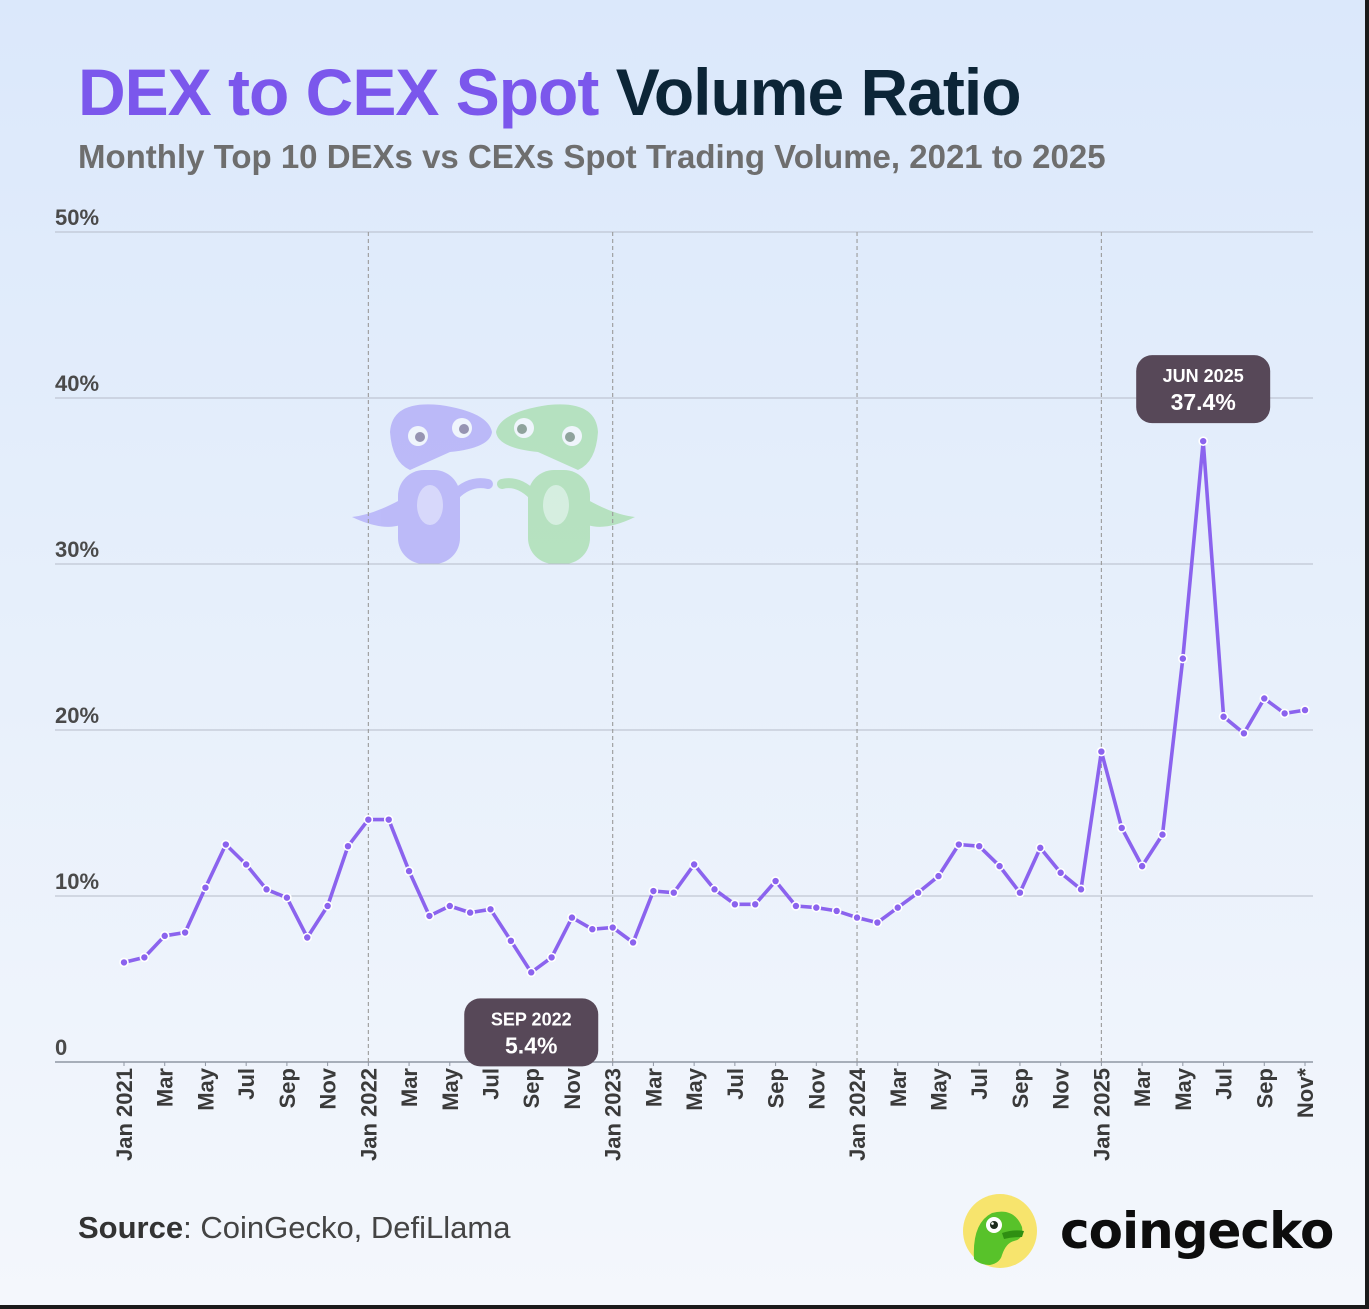  What do you see at coordinates (1197, 1231) in the screenshot?
I see `brand-name: coingecko` at bounding box center [1197, 1231].